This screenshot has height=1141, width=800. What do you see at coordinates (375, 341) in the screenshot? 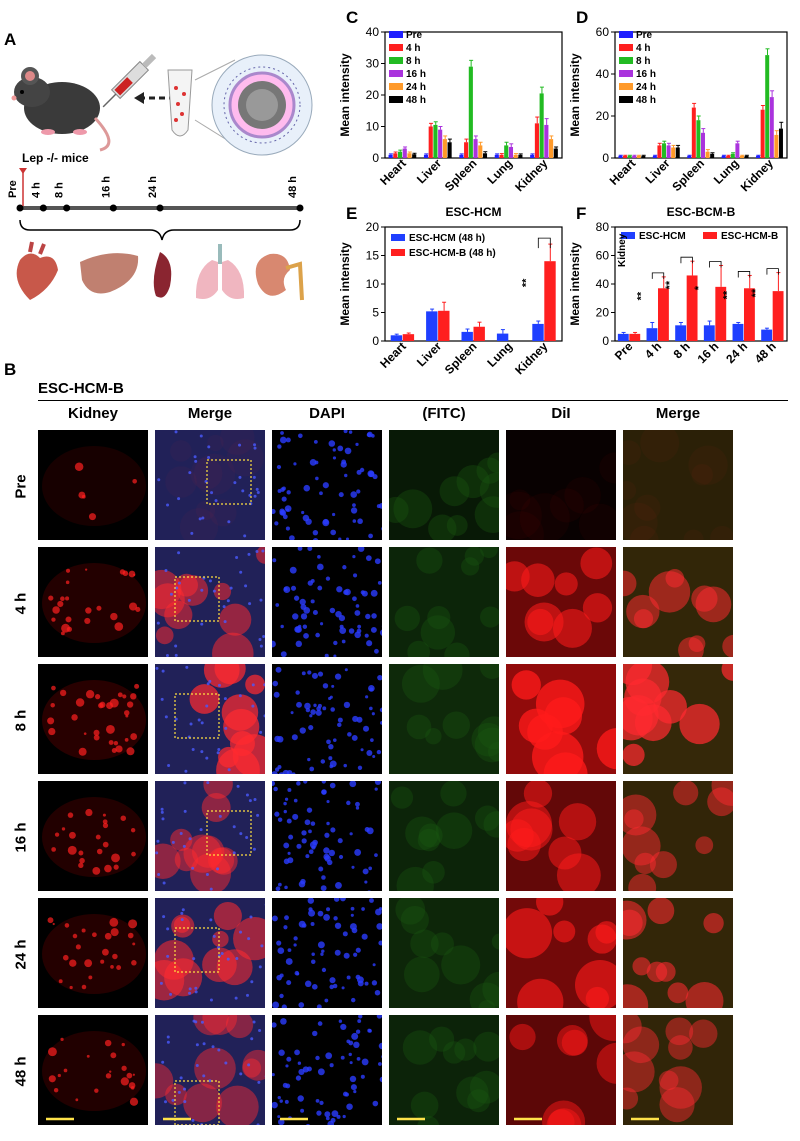
I see `y-tick-label: 0` at bounding box center [375, 341].